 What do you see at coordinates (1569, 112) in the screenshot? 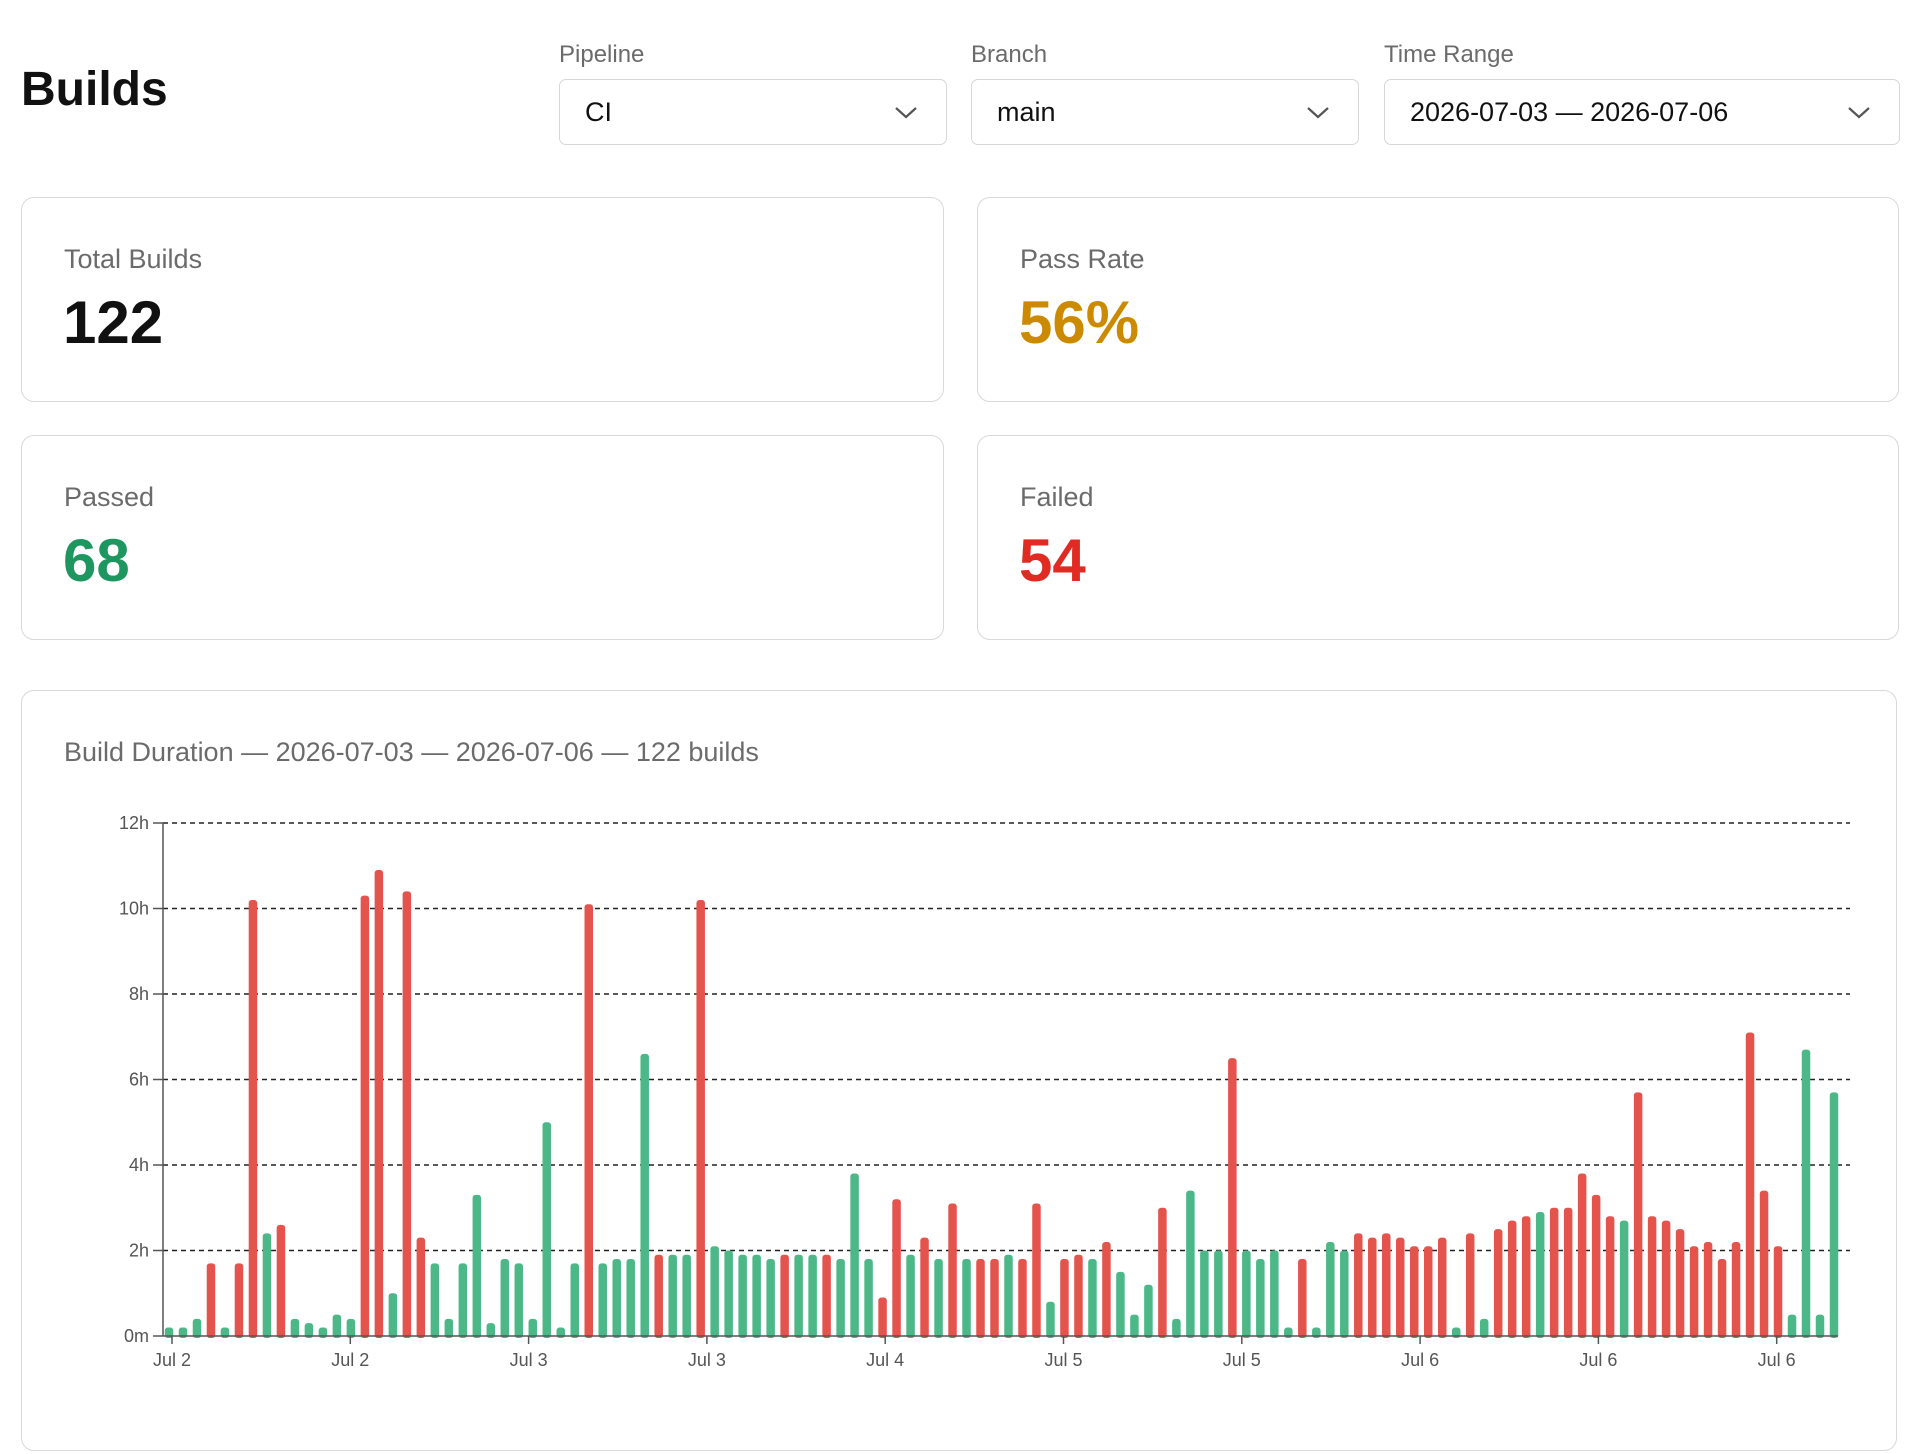
I see `time-range-select-value: 2026-07-03 — 2026-07-06` at bounding box center [1569, 112].